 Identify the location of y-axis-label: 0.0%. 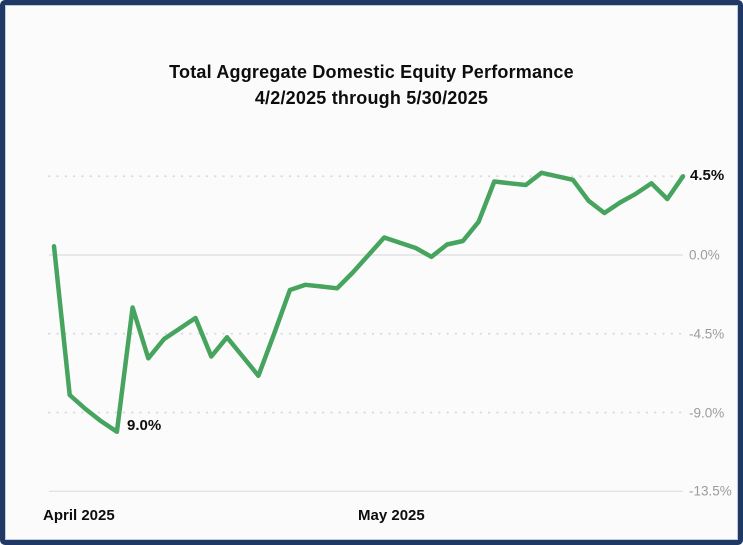
(704, 255).